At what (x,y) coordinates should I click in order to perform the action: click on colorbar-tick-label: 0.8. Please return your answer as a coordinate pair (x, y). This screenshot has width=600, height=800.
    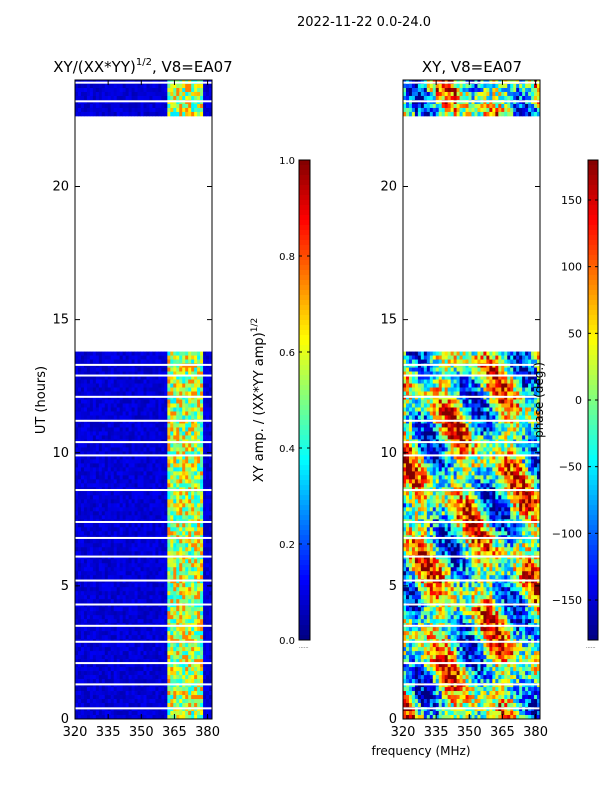
    Looking at the image, I should click on (287, 257).